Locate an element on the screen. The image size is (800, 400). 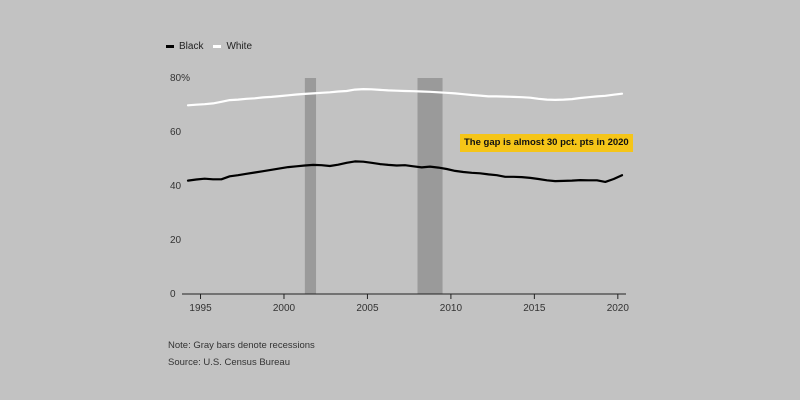
gap-annotation: The gap is almost 30 pct. pts in 2020 is located at coordinates (546, 143).